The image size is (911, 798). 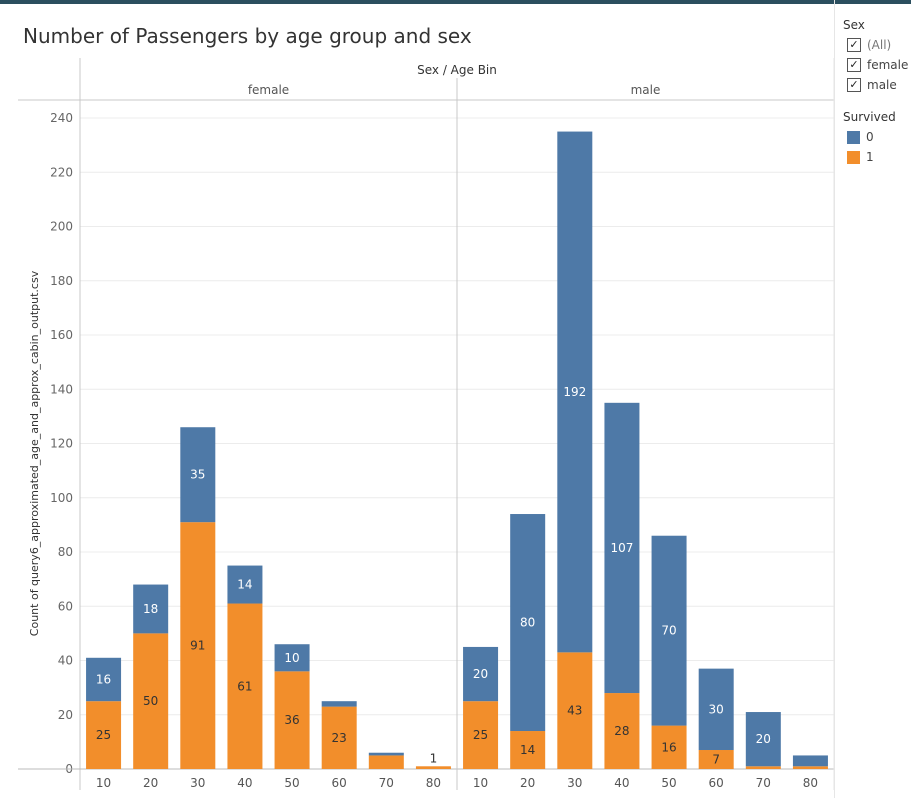 What do you see at coordinates (882, 85) in the screenshot?
I see `sex-filter-label: male` at bounding box center [882, 85].